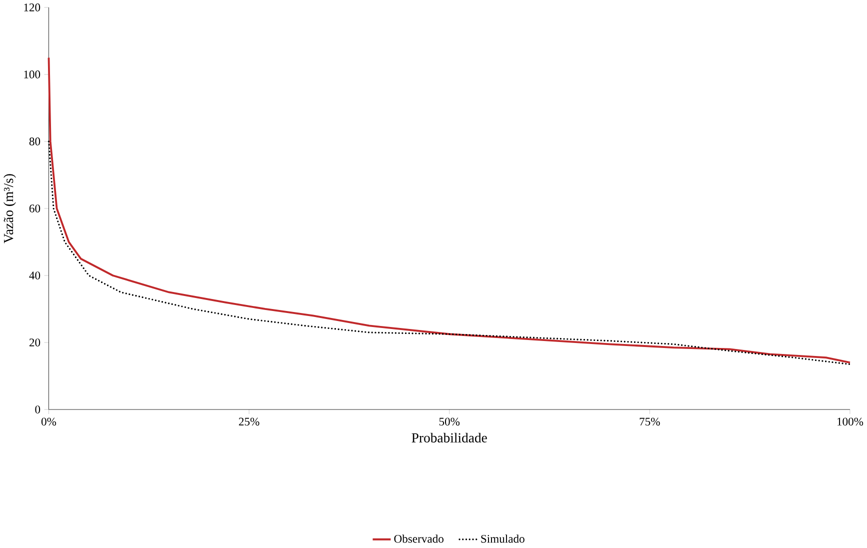  What do you see at coordinates (34, 208) in the screenshot?
I see `y-tick-label: 60` at bounding box center [34, 208].